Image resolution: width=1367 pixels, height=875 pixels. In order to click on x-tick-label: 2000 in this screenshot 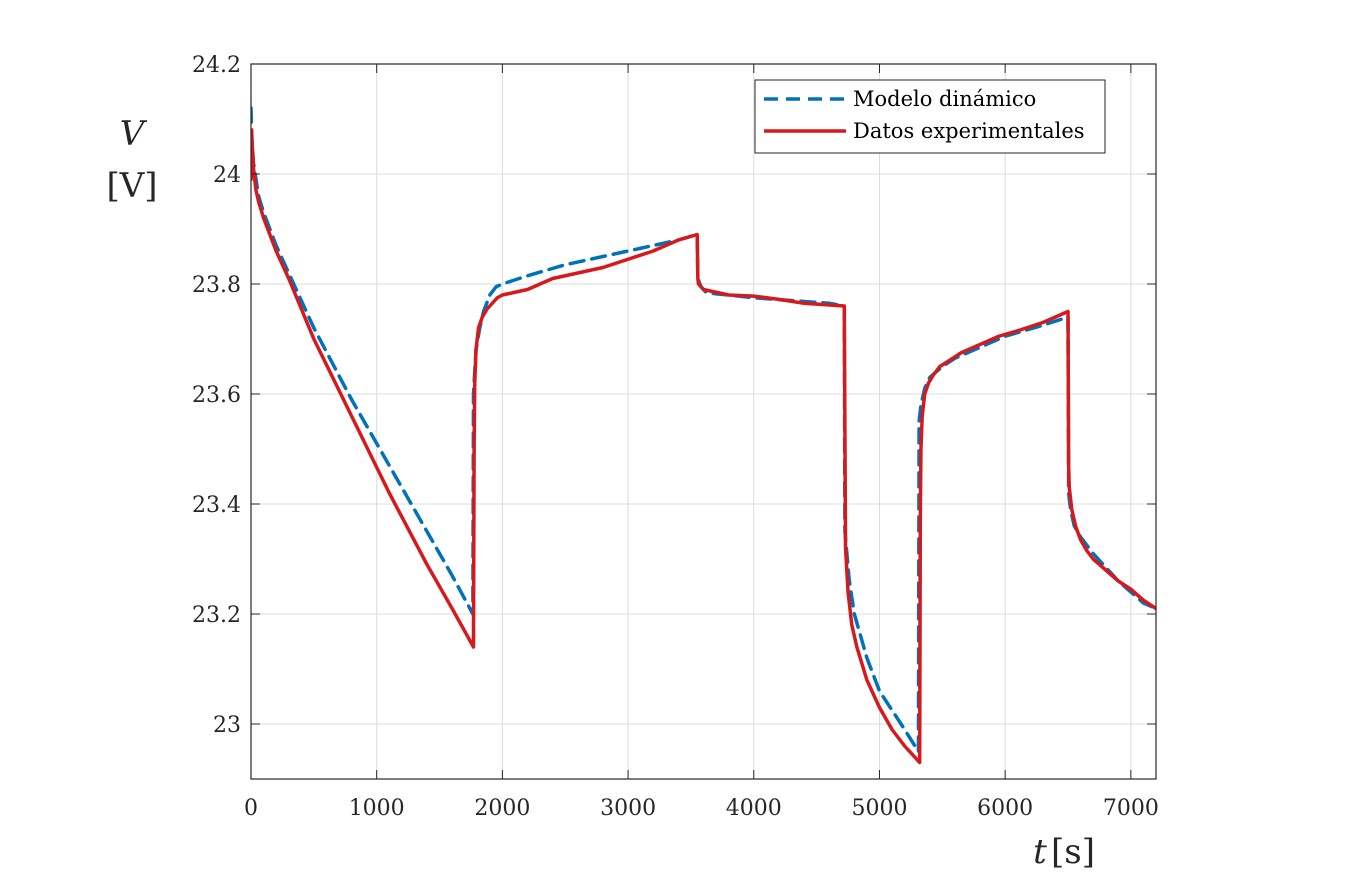, I will do `click(502, 808)`.